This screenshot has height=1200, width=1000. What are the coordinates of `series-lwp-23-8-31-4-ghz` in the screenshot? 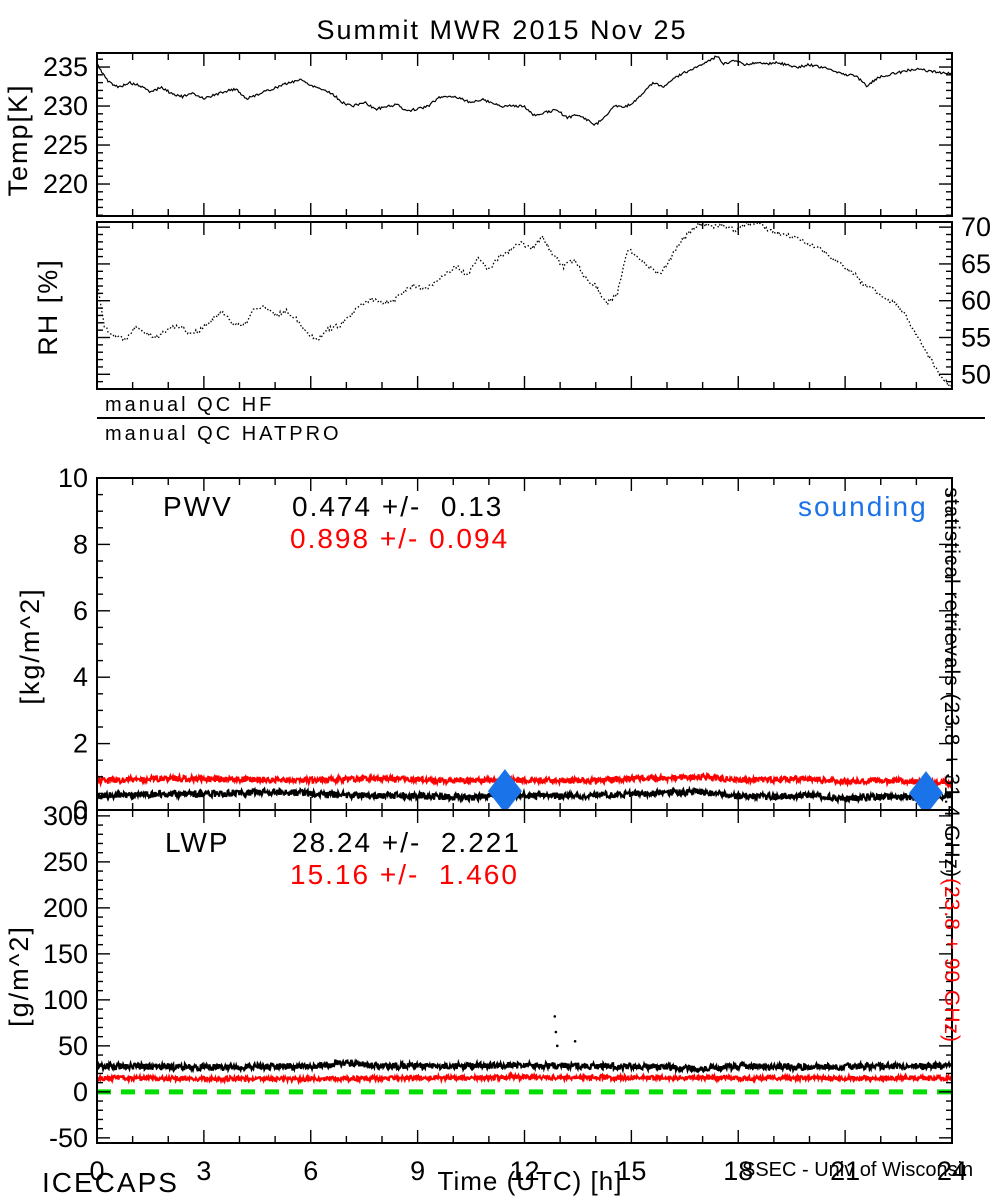 It's located at (524, 1066).